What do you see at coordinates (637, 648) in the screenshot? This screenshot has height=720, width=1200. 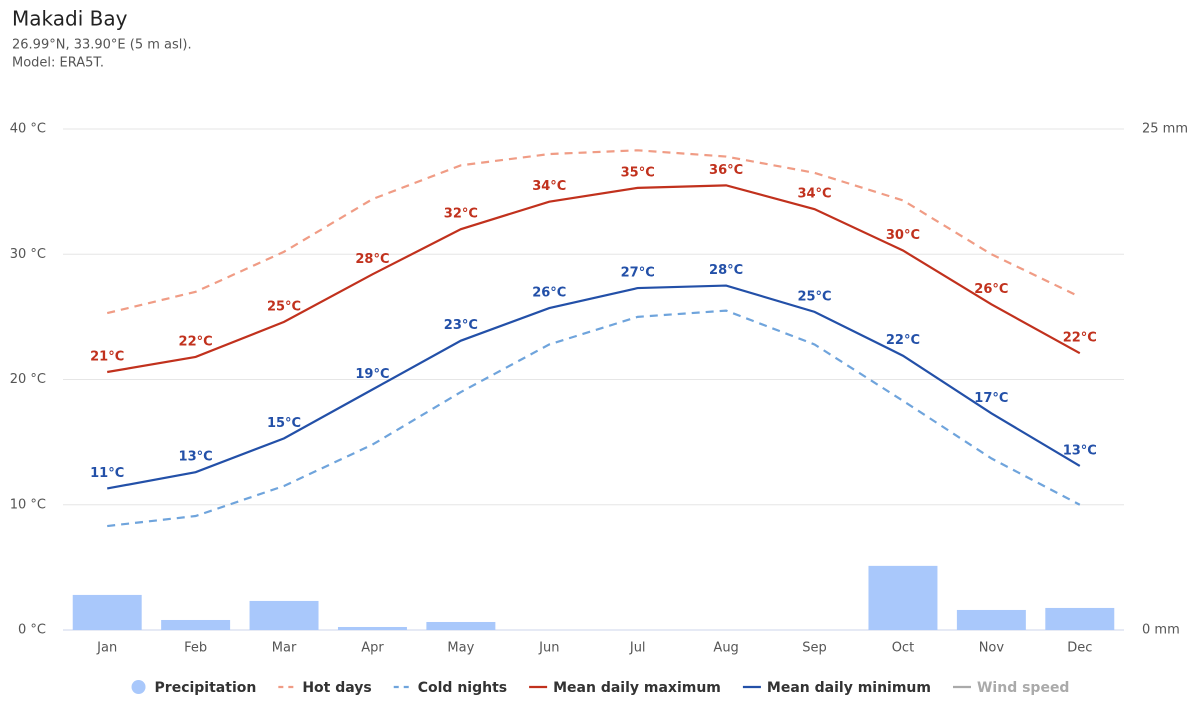 I see `x-tick-label: Jul` at bounding box center [637, 648].